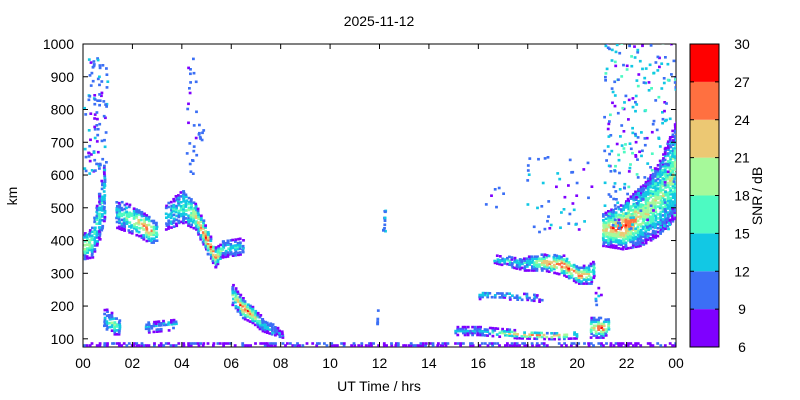 The width and height of the screenshot is (800, 400). What do you see at coordinates (379, 386) in the screenshot?
I see `x-axis-label: UT Time / hrs` at bounding box center [379, 386].